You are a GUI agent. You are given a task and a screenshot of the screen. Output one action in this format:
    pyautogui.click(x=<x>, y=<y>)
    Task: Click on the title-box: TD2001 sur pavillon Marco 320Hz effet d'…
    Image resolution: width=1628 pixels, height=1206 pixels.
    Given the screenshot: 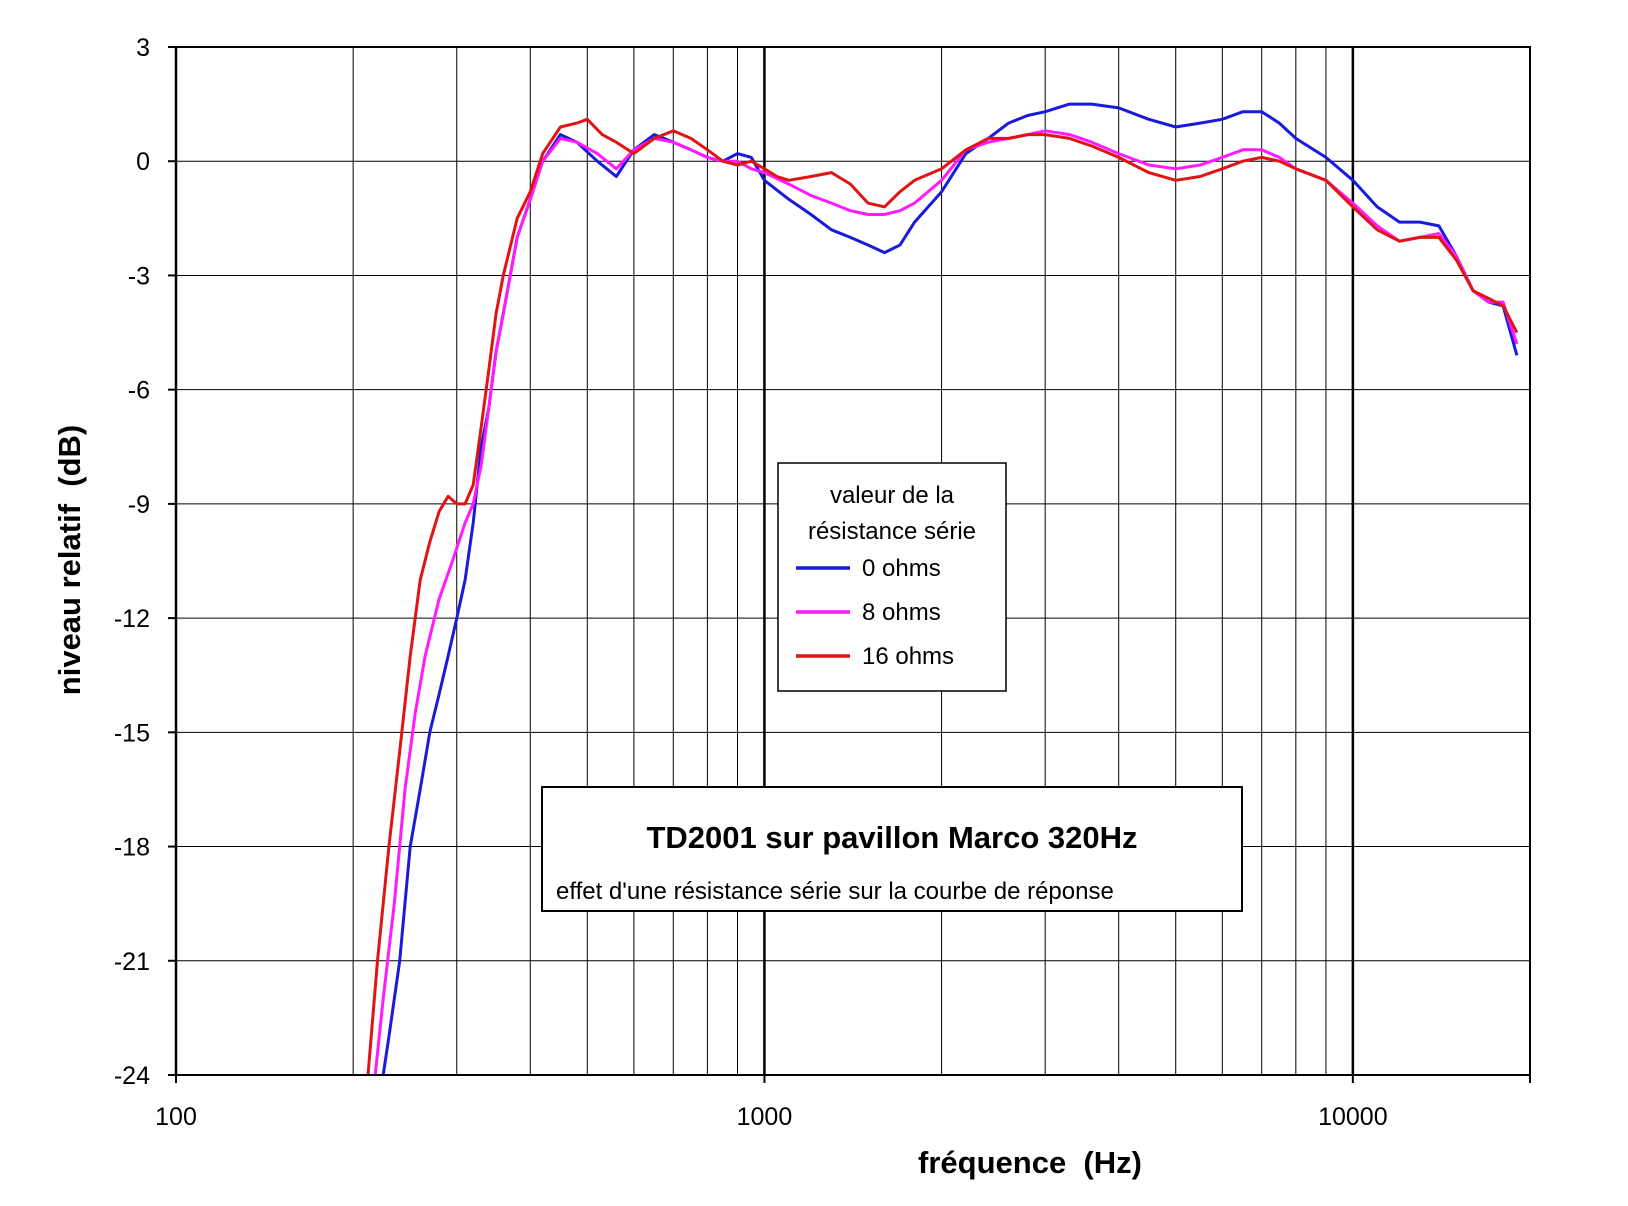 What is the action you would take?
    pyautogui.click(x=892, y=849)
    